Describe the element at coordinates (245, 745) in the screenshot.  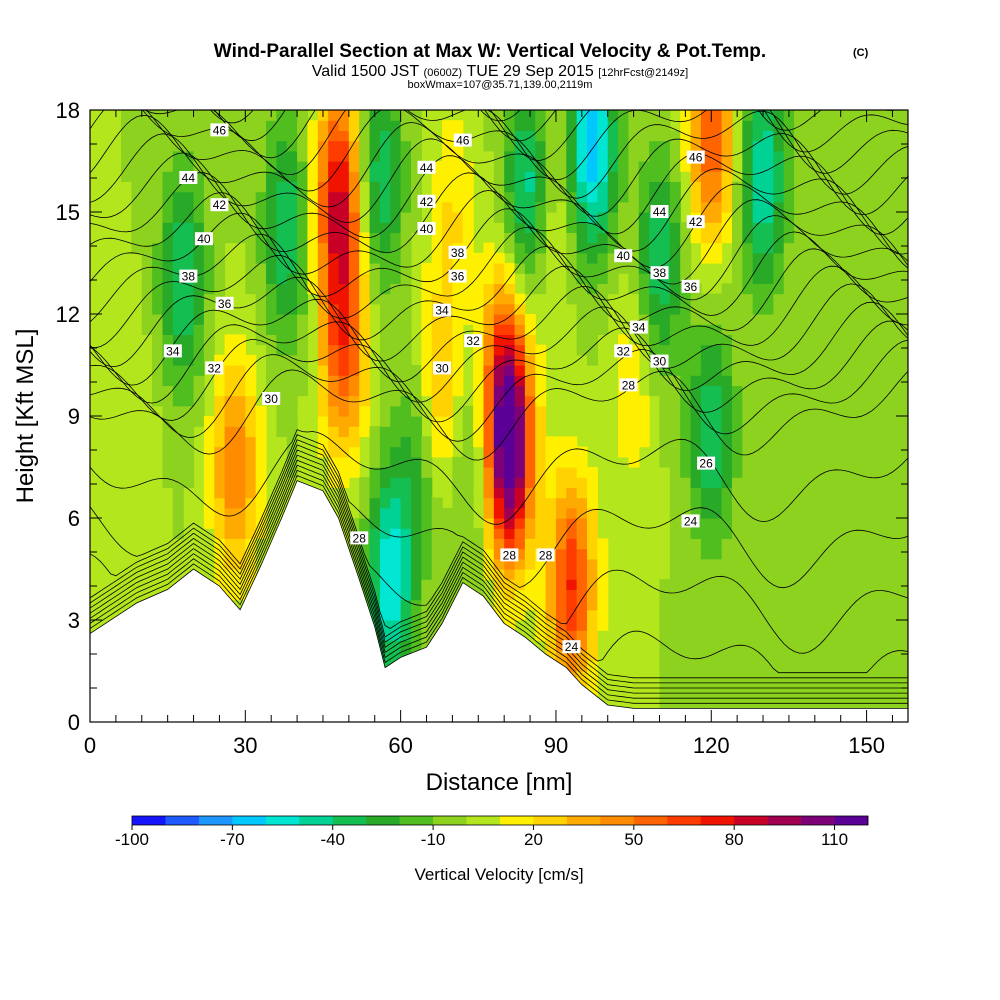
I see `x-tick-label: 30` at that location.